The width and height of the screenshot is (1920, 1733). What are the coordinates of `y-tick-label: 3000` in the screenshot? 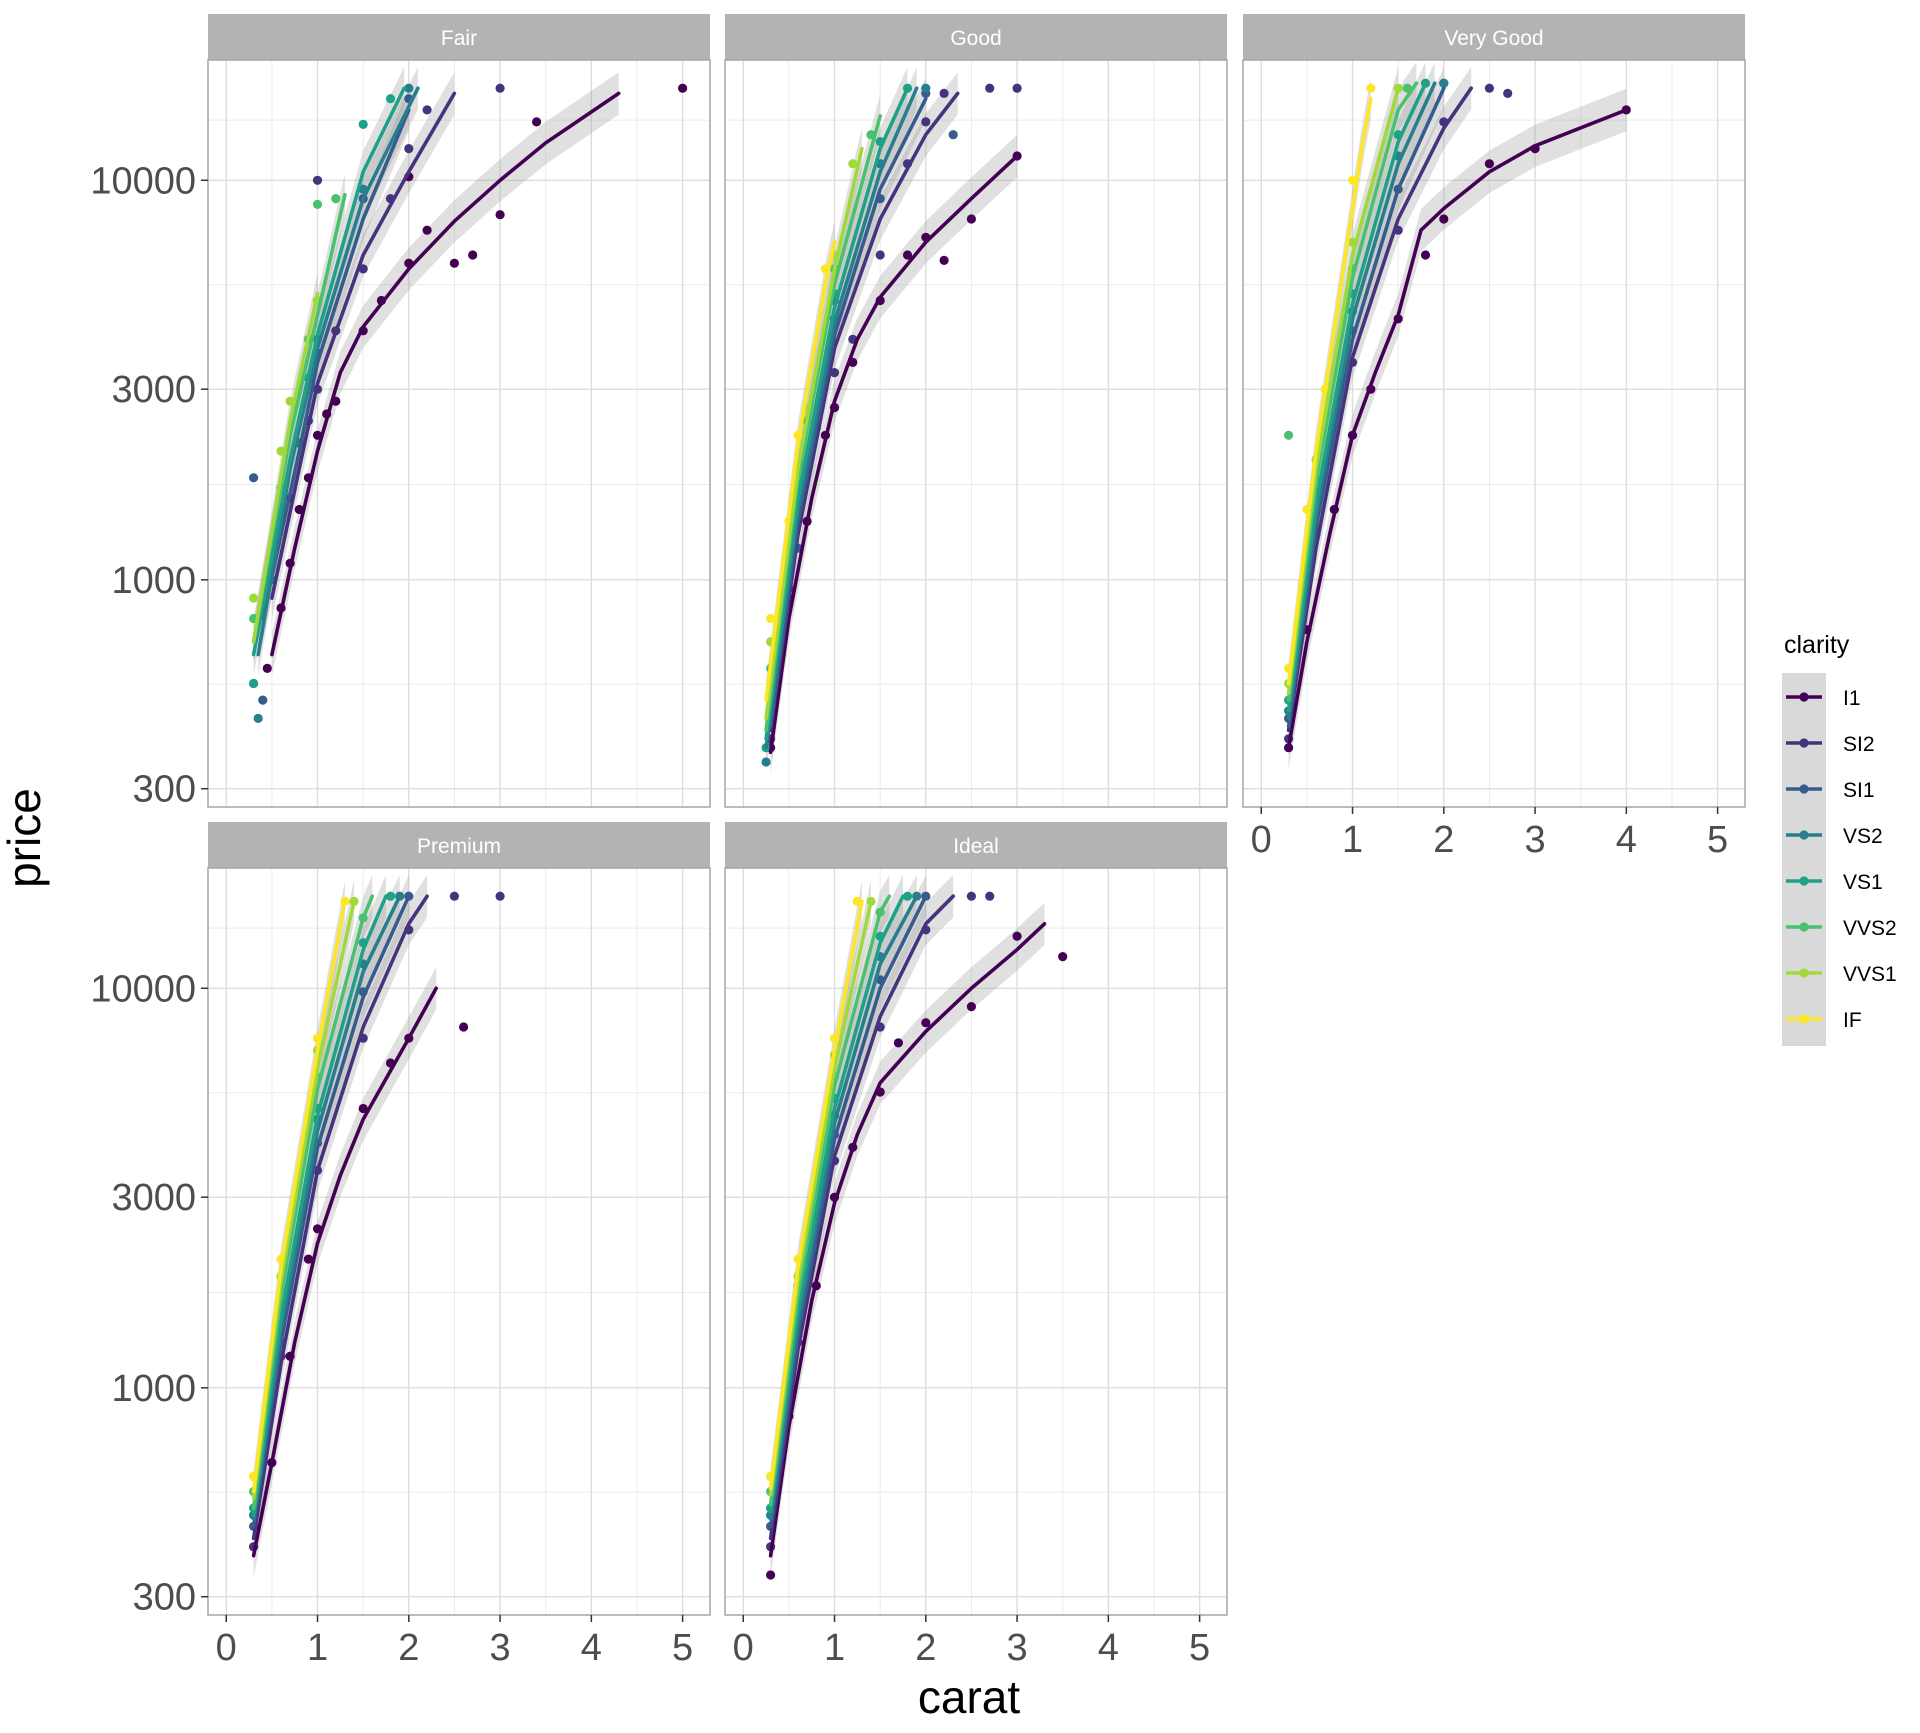 It's located at (153, 390).